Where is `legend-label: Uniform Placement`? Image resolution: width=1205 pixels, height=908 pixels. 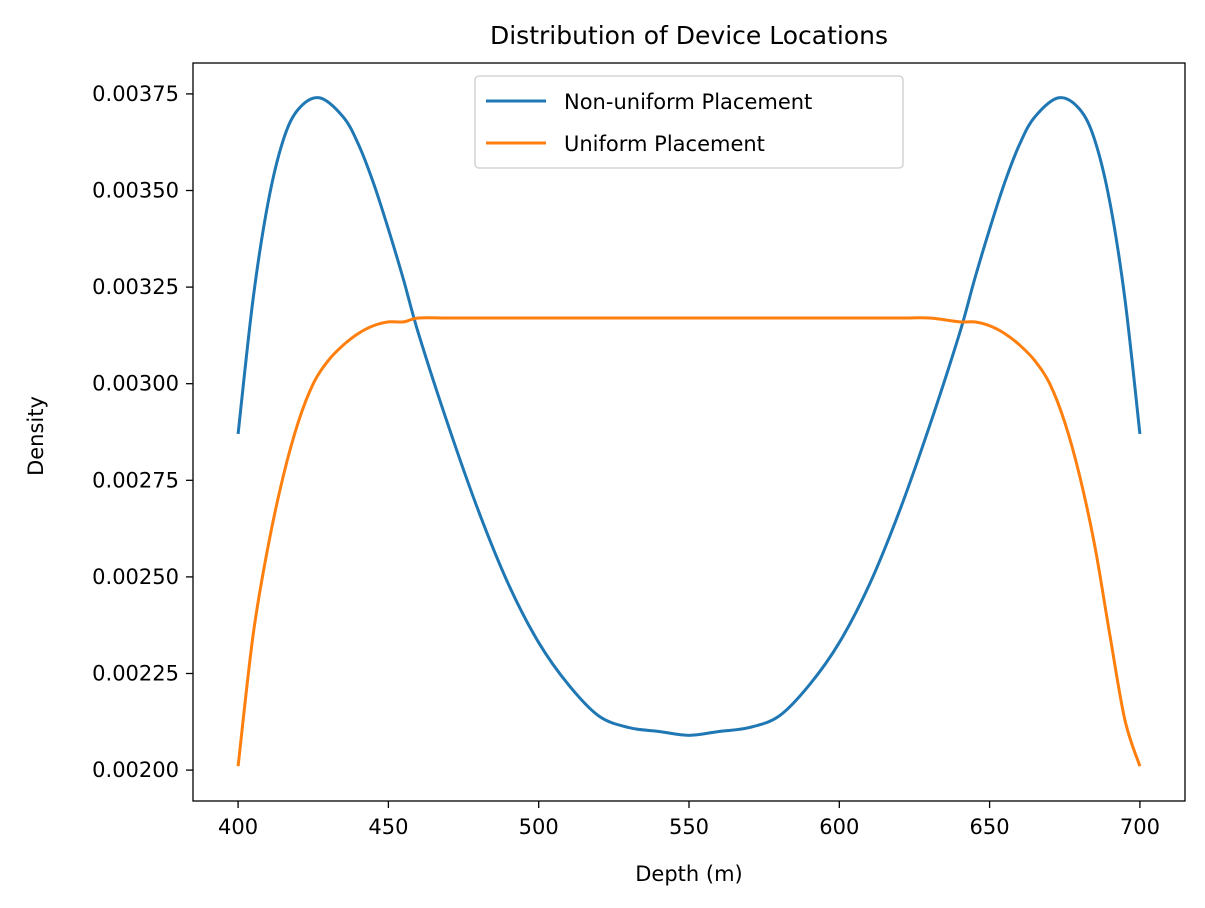 legend-label: Uniform Placement is located at coordinates (664, 144).